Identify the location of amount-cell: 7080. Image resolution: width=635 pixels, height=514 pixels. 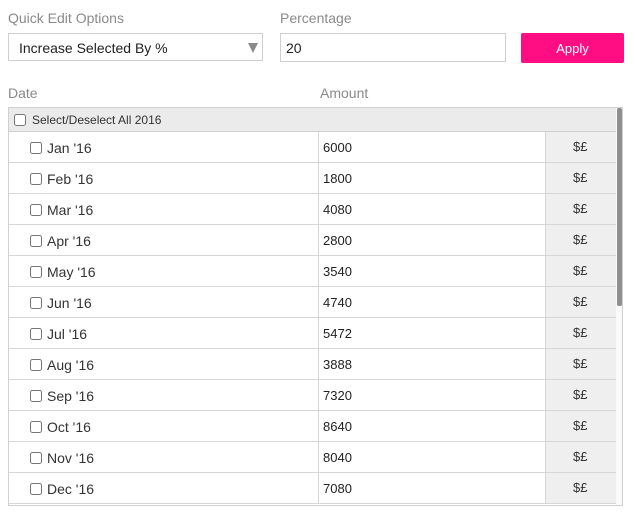
(432, 488).